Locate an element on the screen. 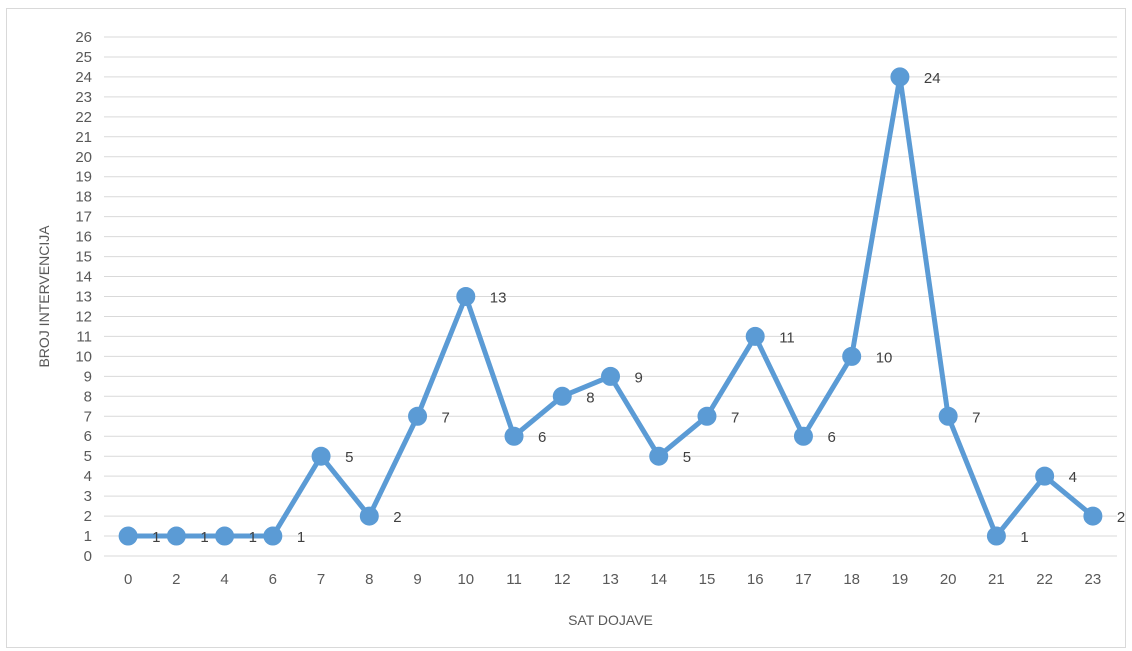 This screenshot has height=651, width=1132. x-axis-ticks: 0 2 4 6 7 8 9 10 11 12 13 14 15 16 17 18 19 20 21 22 23 is located at coordinates (612, 579).